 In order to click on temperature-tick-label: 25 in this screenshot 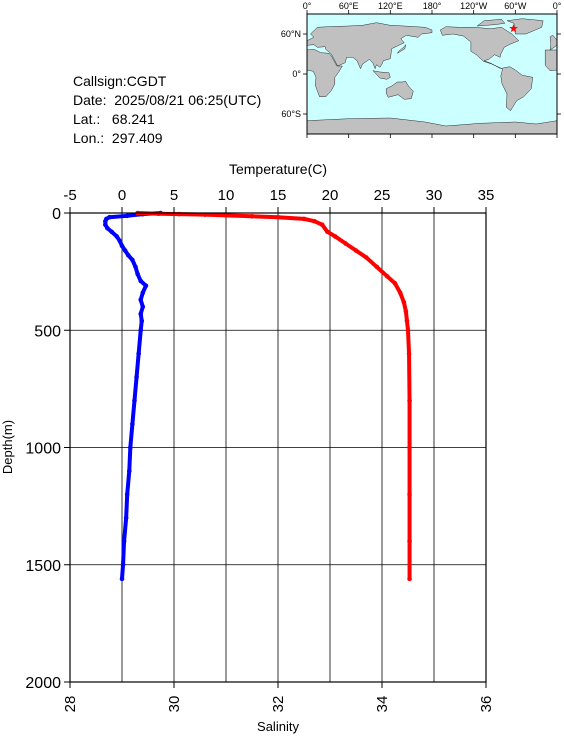, I will do `click(382, 195)`.